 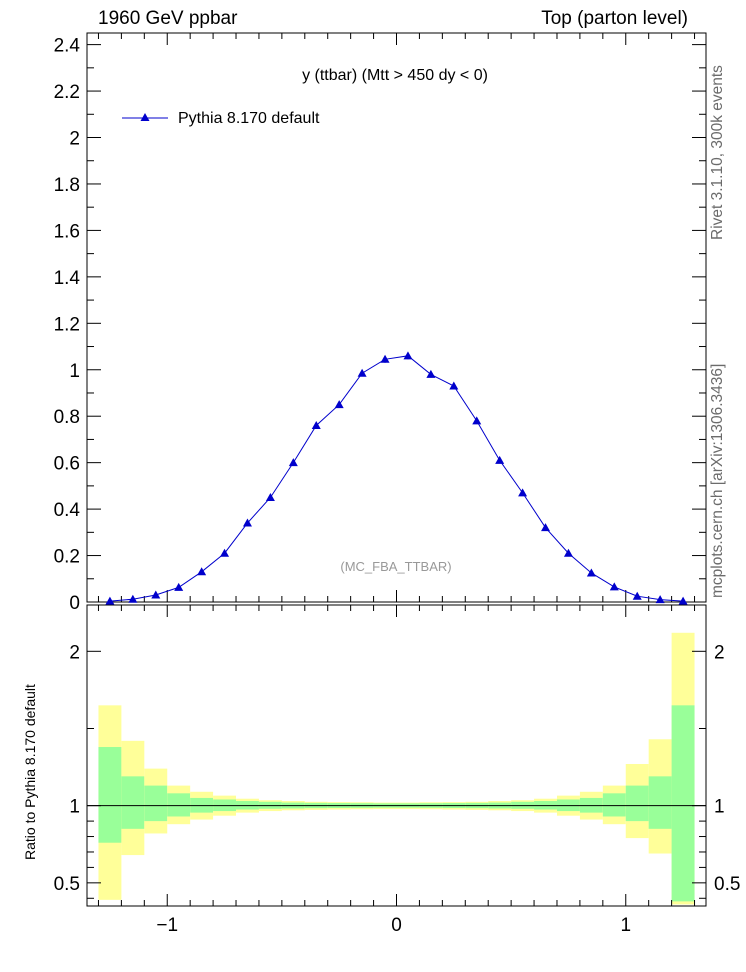 I want to click on chart-title: y (ttbar) (Mtt > 450 dy < 0), so click(x=395, y=75).